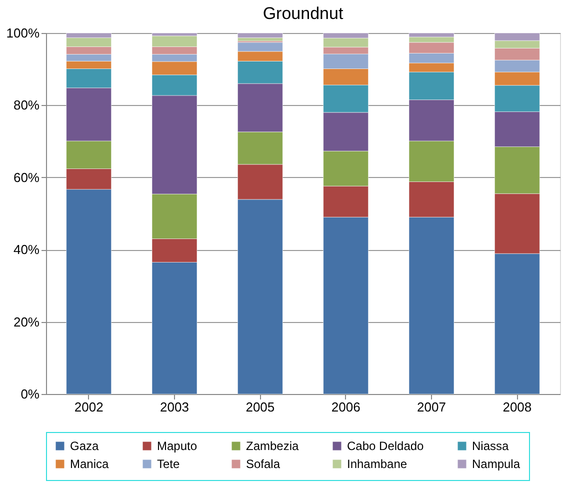 This screenshot has height=486, width=565. Describe the element at coordinates (177, 446) in the screenshot. I see `legend-label: Maputo` at that location.